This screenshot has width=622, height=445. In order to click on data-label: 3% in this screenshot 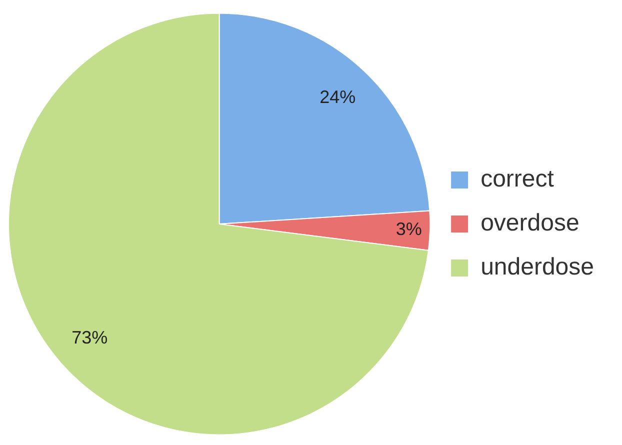, I will do `click(409, 228)`.